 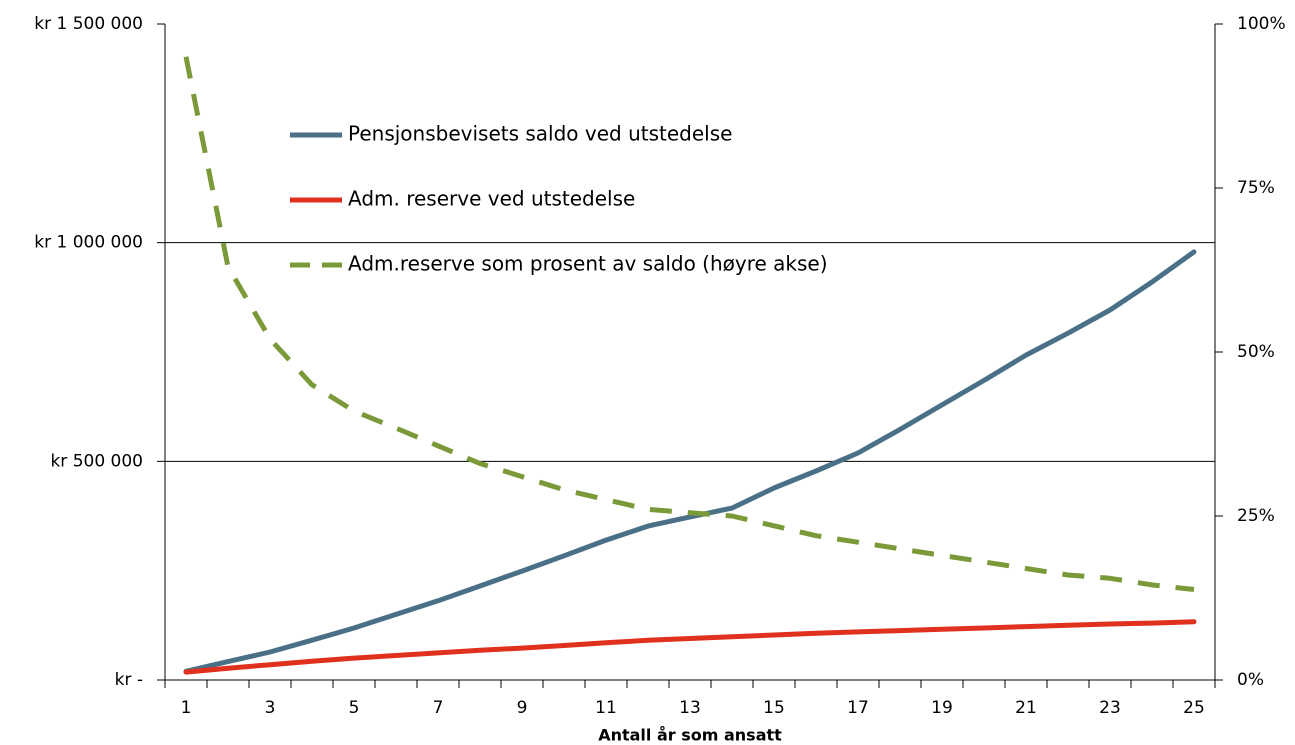 What do you see at coordinates (438, 708) in the screenshot?
I see `x-tick-label: 7` at bounding box center [438, 708].